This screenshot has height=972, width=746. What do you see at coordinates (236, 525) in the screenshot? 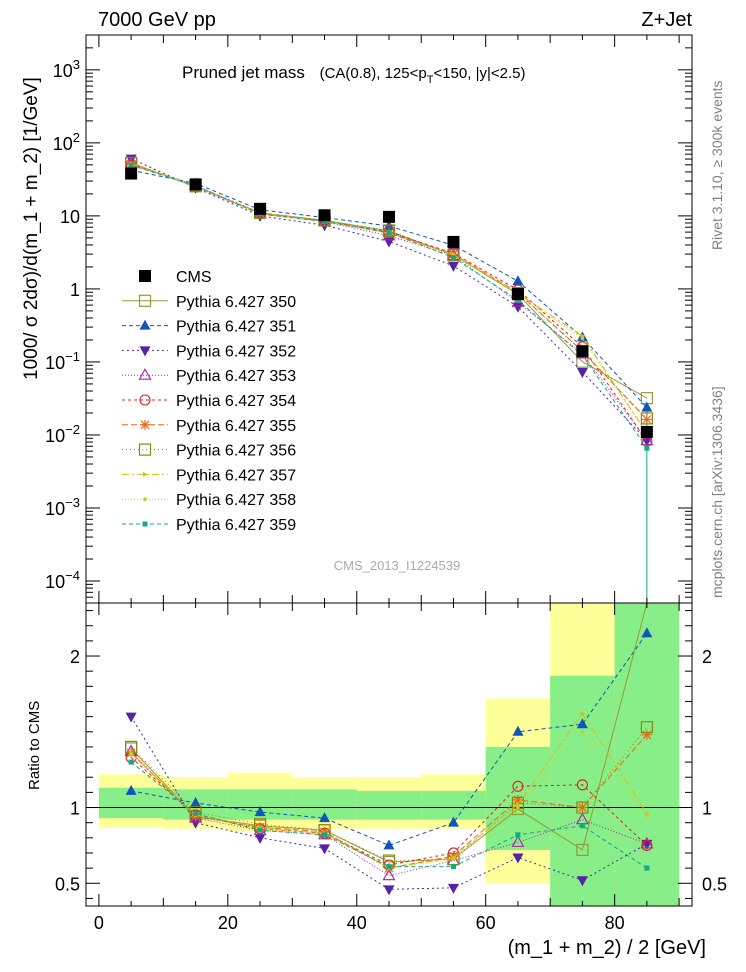
I see `legend-label-9: Pythia 6.427 359` at bounding box center [236, 525].